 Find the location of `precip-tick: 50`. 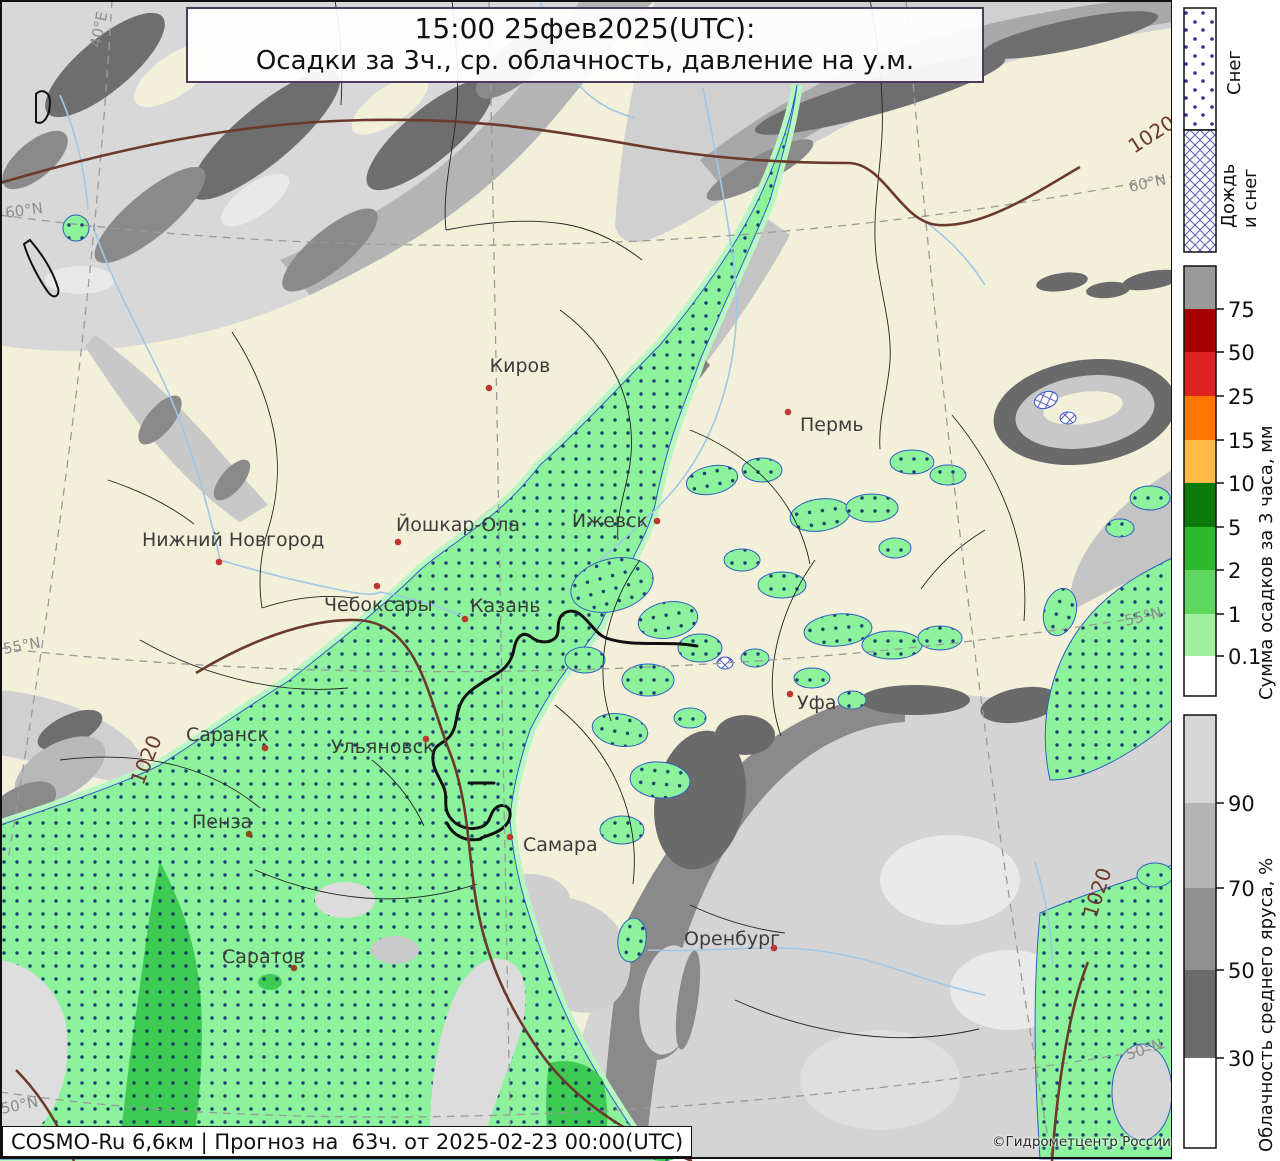

precip-tick: 50 is located at coordinates (1241, 353).